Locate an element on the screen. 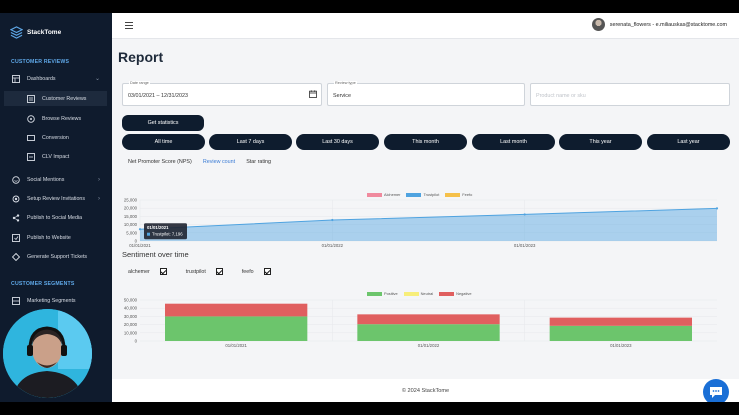  series-area-trustpilot is located at coordinates (428, 224).